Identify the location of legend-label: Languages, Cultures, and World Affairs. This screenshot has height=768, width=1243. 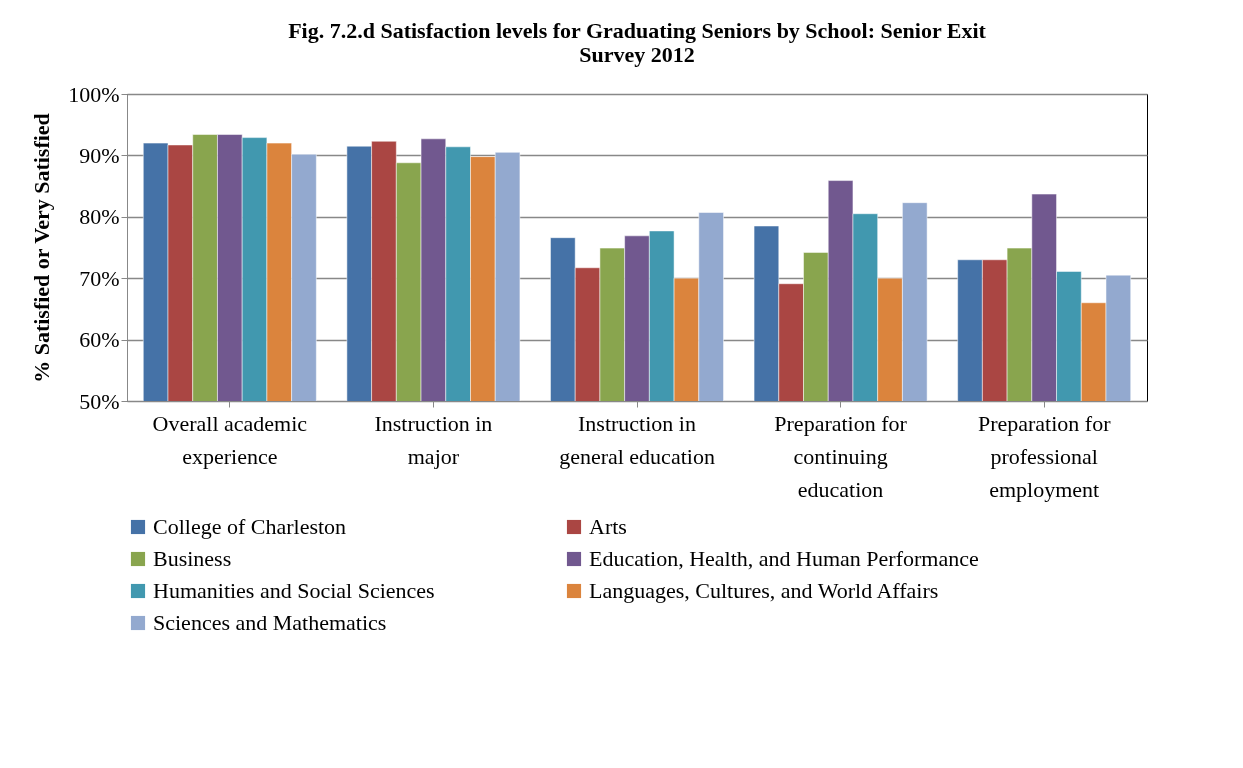
(764, 590).